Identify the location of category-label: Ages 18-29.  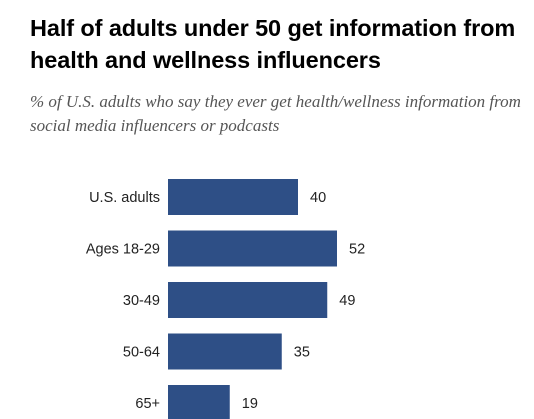
(123, 250).